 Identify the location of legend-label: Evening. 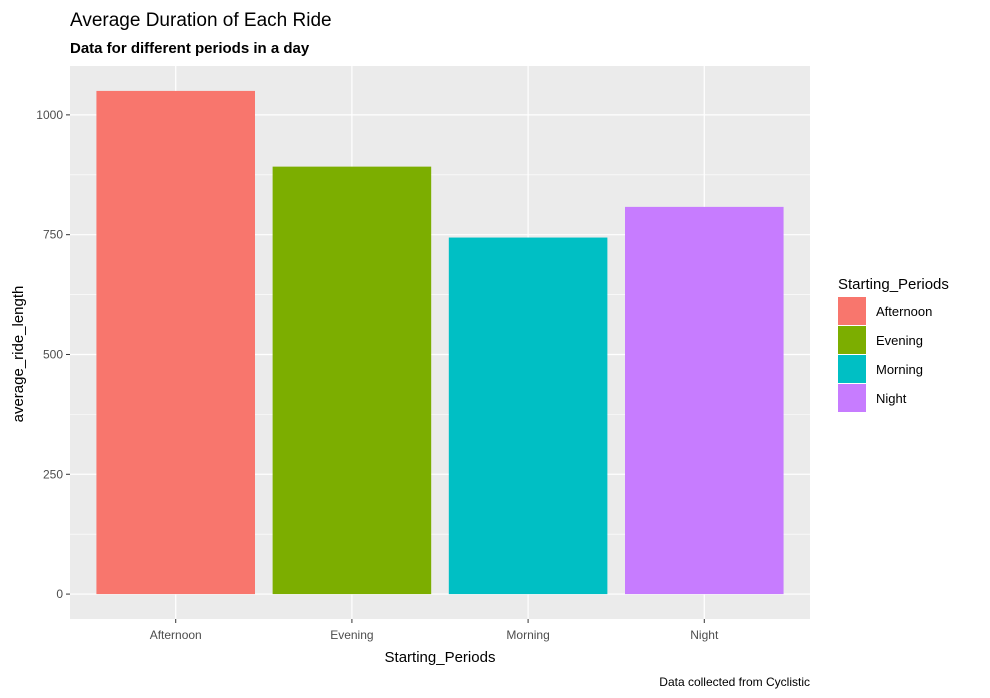
(899, 340).